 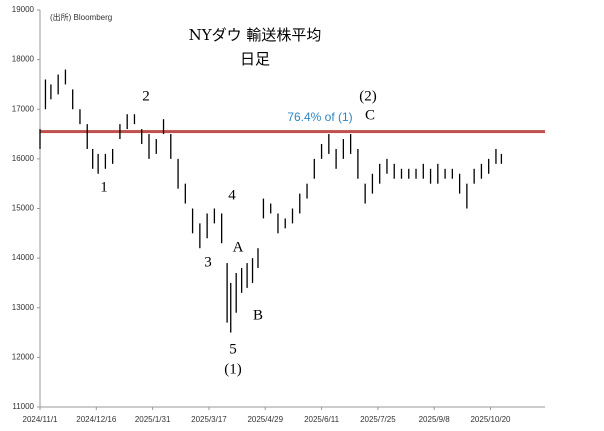 I want to click on x-tick-label: 2025/6/11, so click(x=322, y=419).